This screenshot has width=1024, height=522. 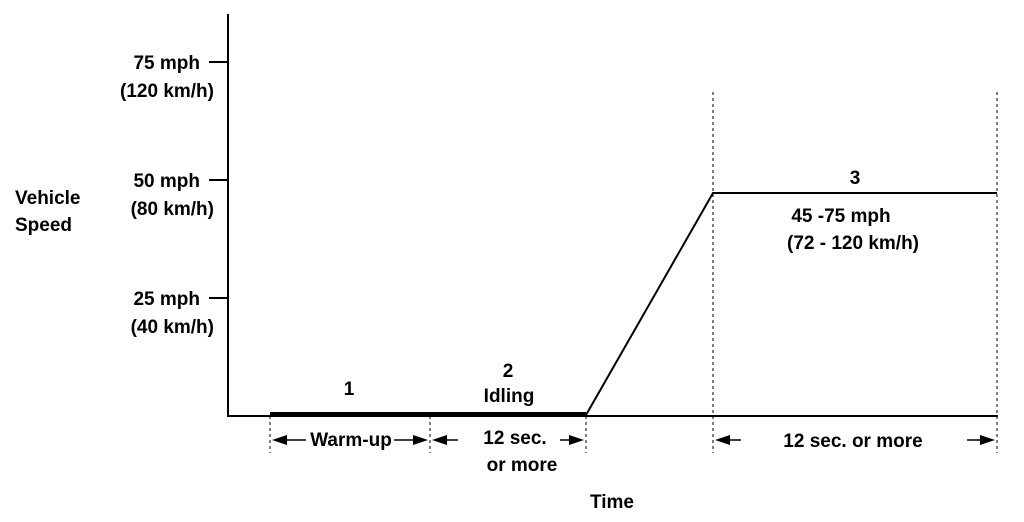 What do you see at coordinates (43, 225) in the screenshot?
I see `y-axis-title-line2: Speed` at bounding box center [43, 225].